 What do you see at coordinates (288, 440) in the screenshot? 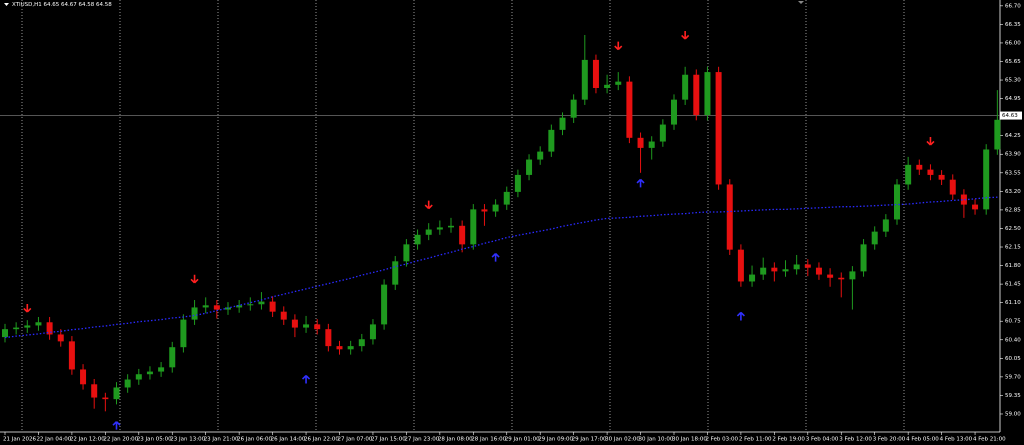
I see `x-tick-label: 26 Jan 14:00` at bounding box center [288, 440].